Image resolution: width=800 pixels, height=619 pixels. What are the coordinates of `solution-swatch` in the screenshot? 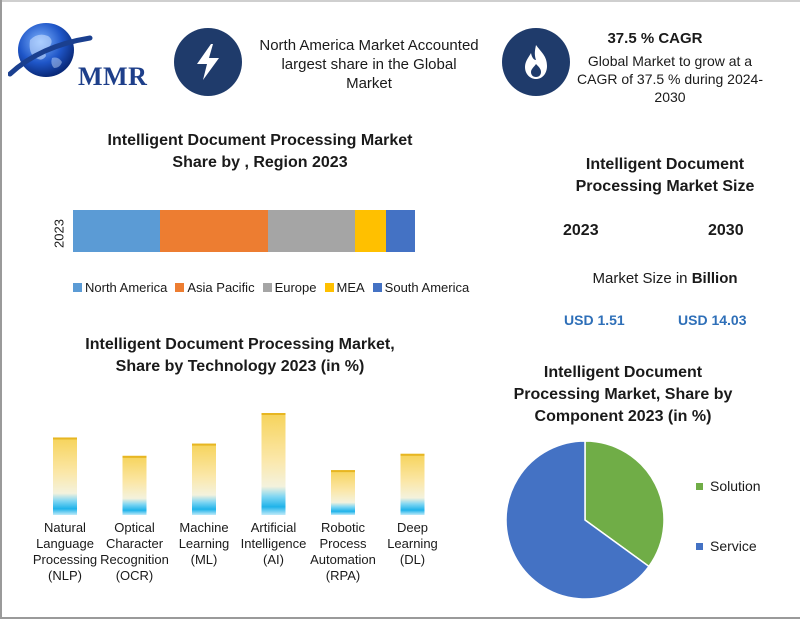 It's located at (699, 486).